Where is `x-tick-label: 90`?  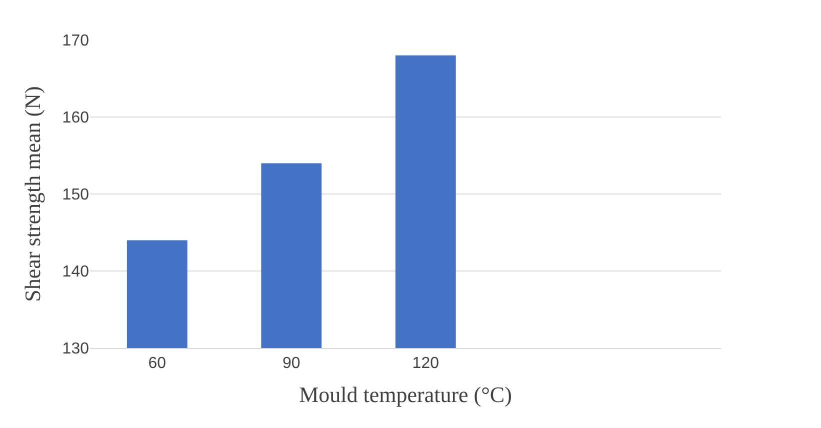 x-tick-label: 90 is located at coordinates (291, 363).